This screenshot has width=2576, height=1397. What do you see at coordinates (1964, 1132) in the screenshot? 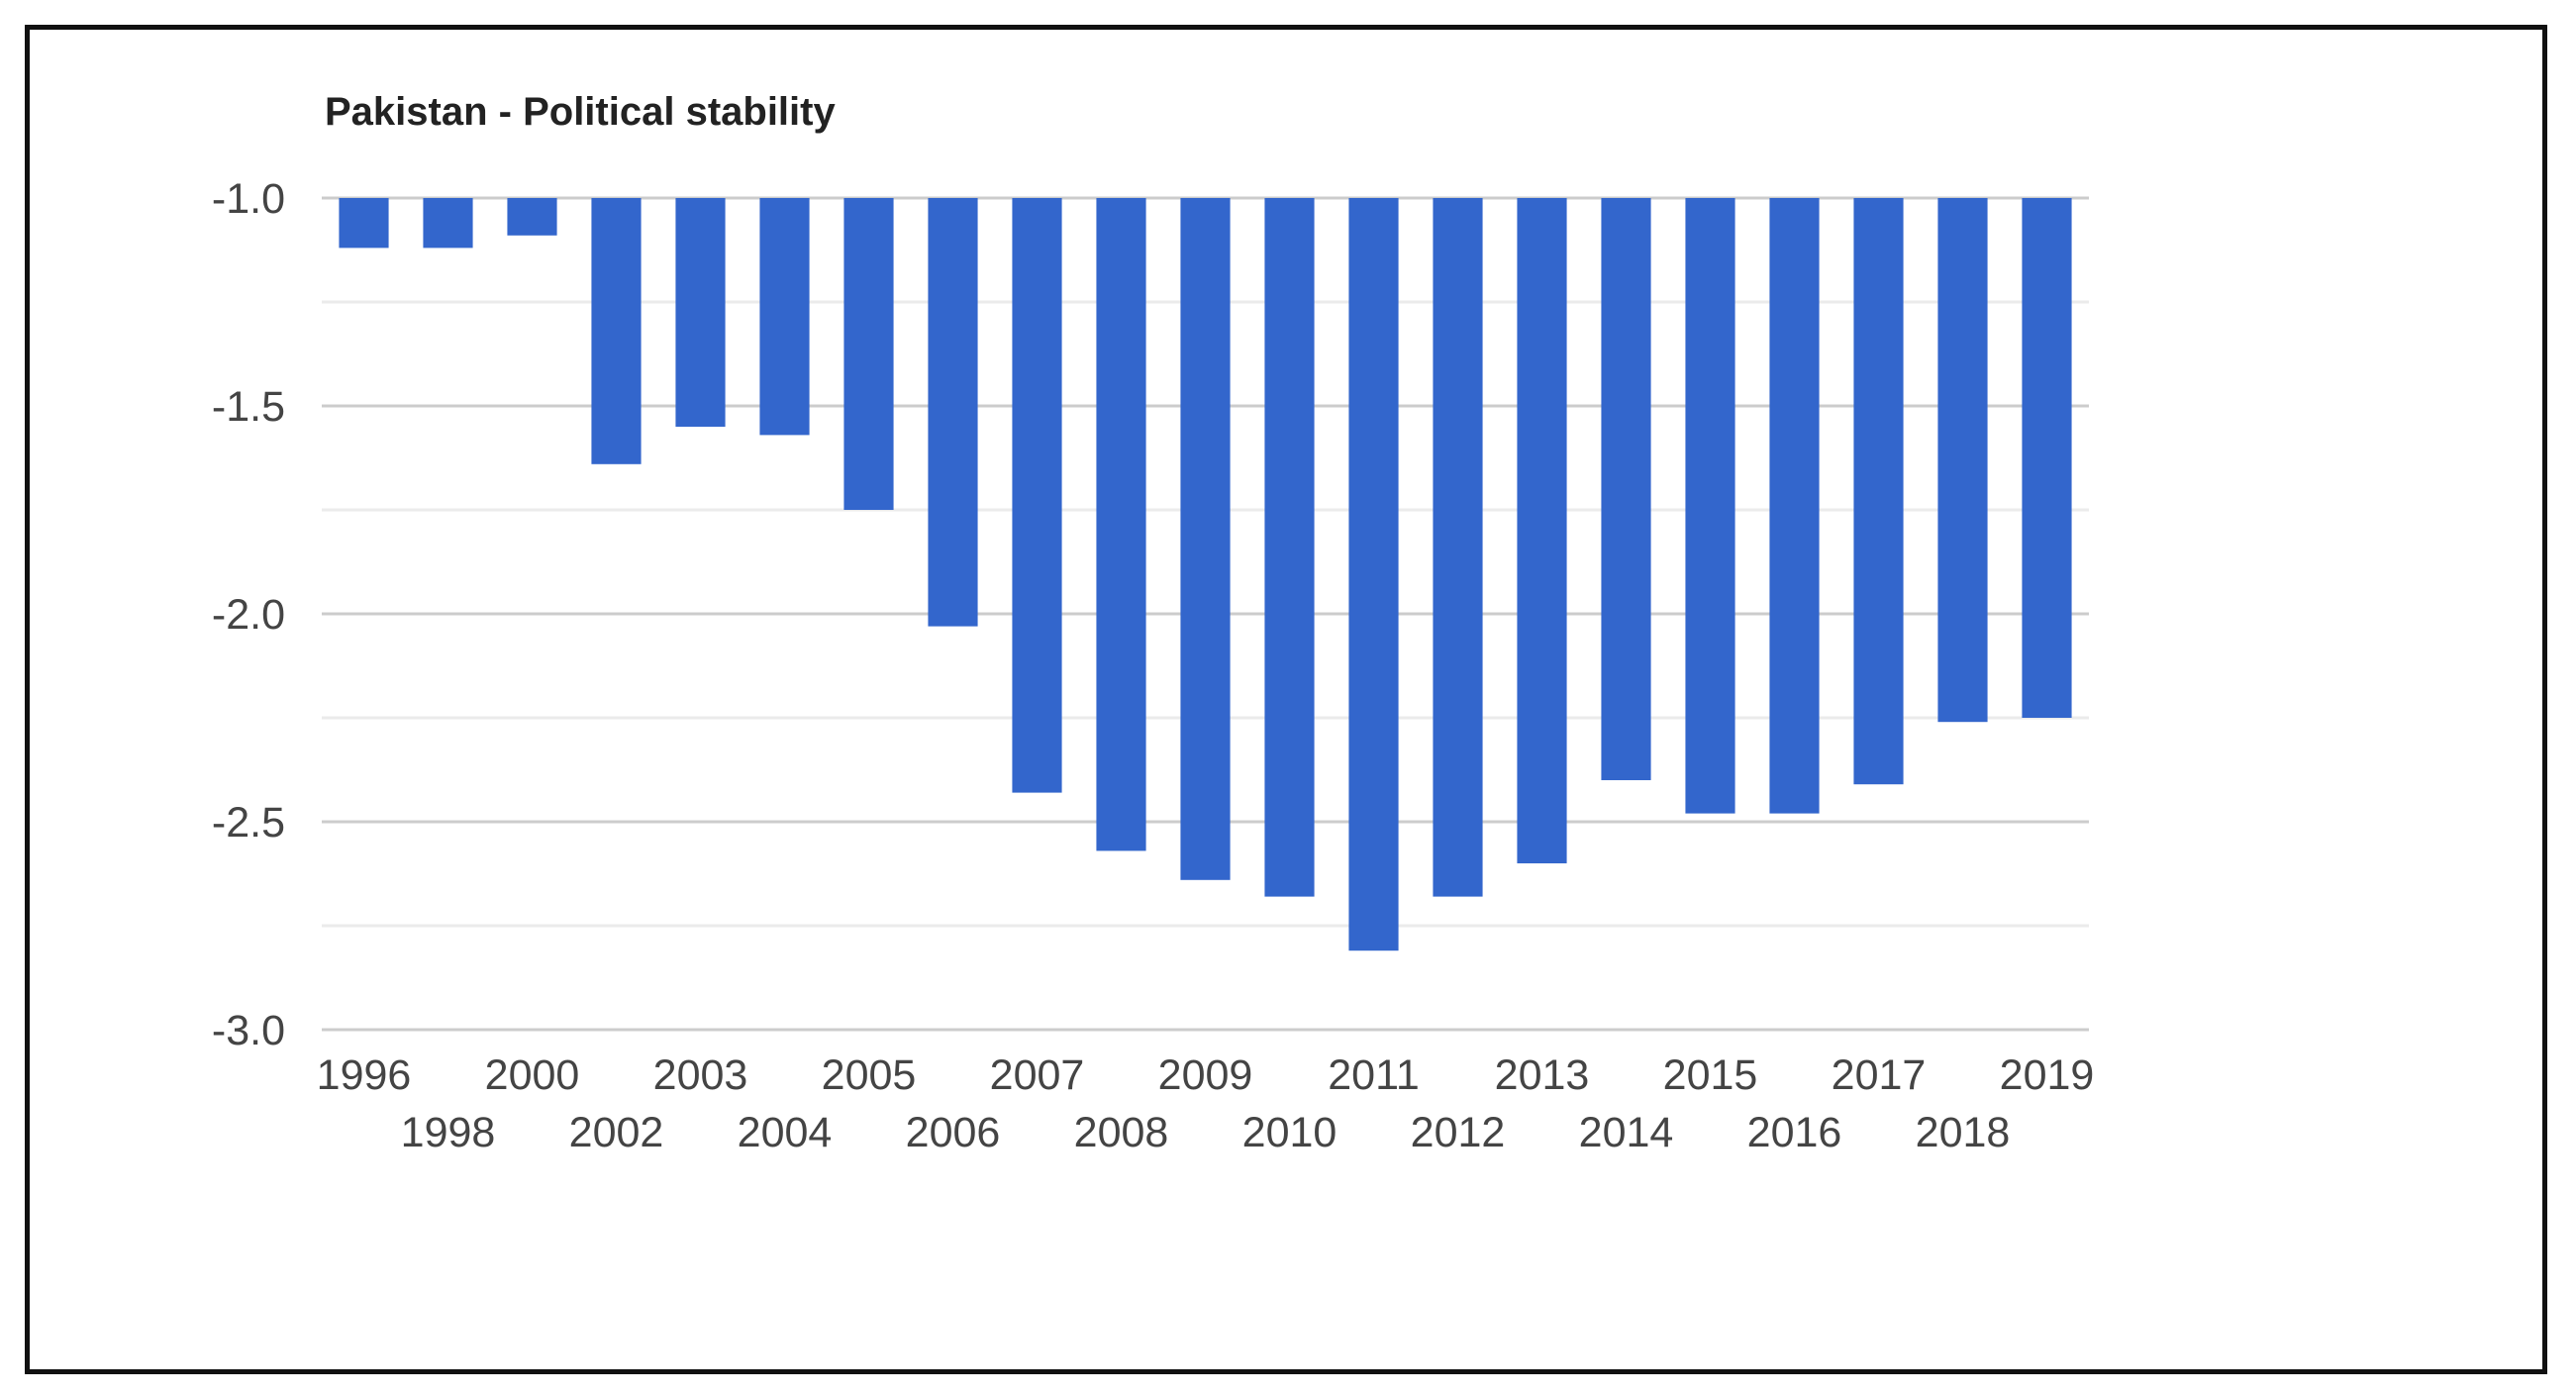
I see `x-tick-label: 2018` at bounding box center [1964, 1132].